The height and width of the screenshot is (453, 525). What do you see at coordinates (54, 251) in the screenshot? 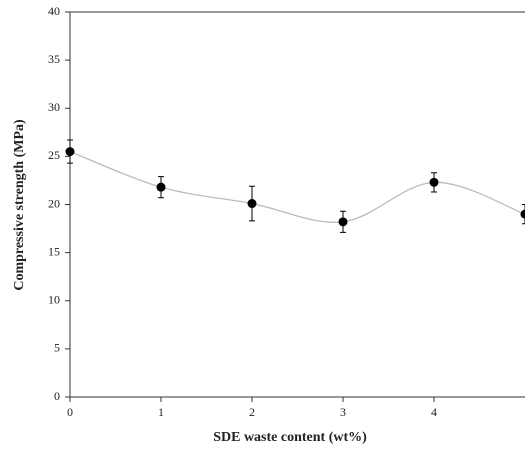
I see `y-tick-label: 15` at bounding box center [54, 251].